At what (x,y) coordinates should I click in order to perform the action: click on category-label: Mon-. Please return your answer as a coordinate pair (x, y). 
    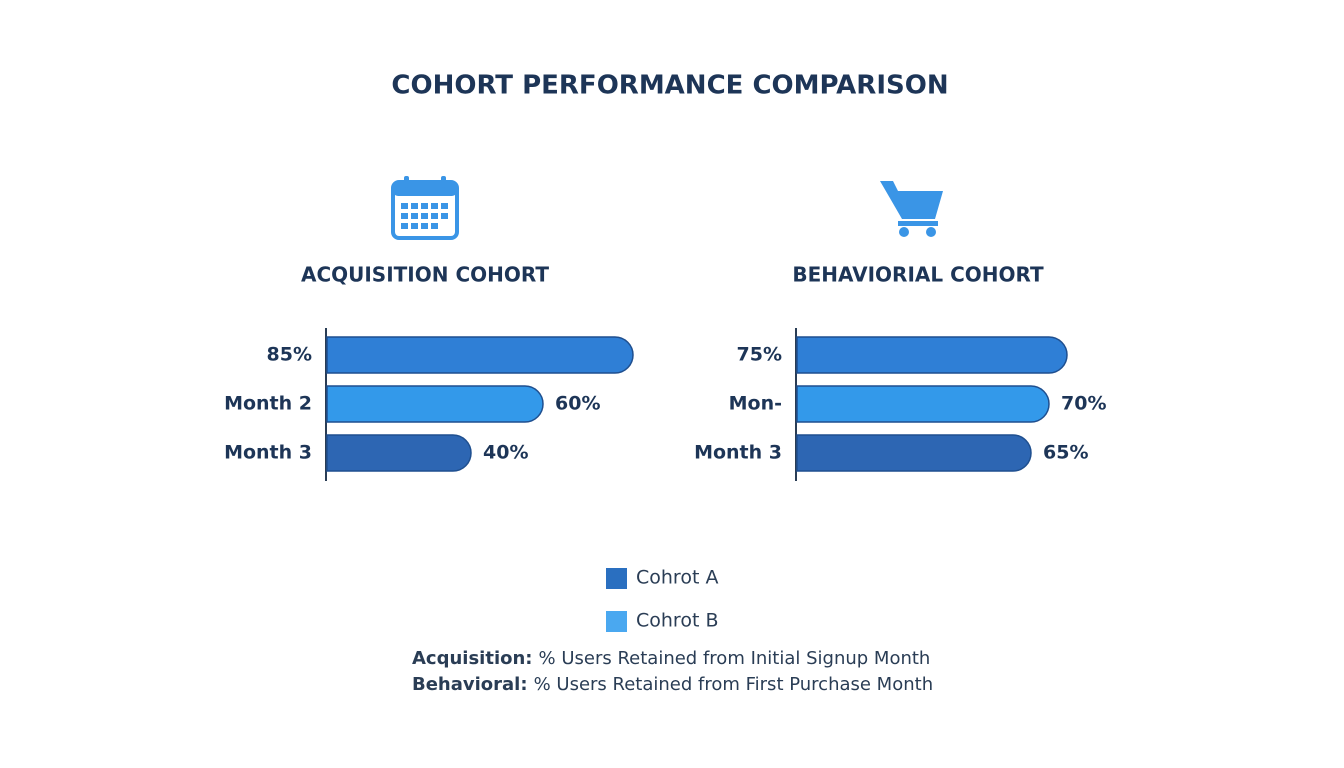
    Looking at the image, I should click on (755, 404).